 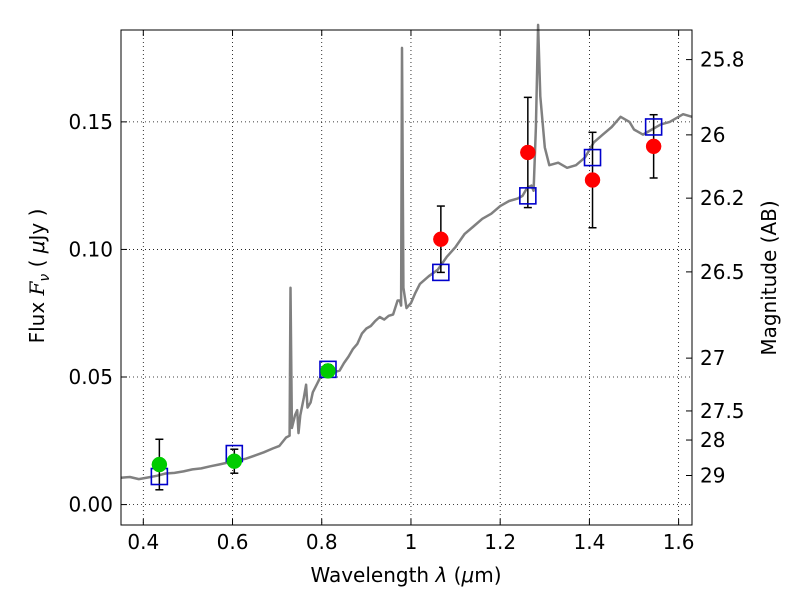 I want to click on y-tick-label: 0.15, so click(x=90, y=122).